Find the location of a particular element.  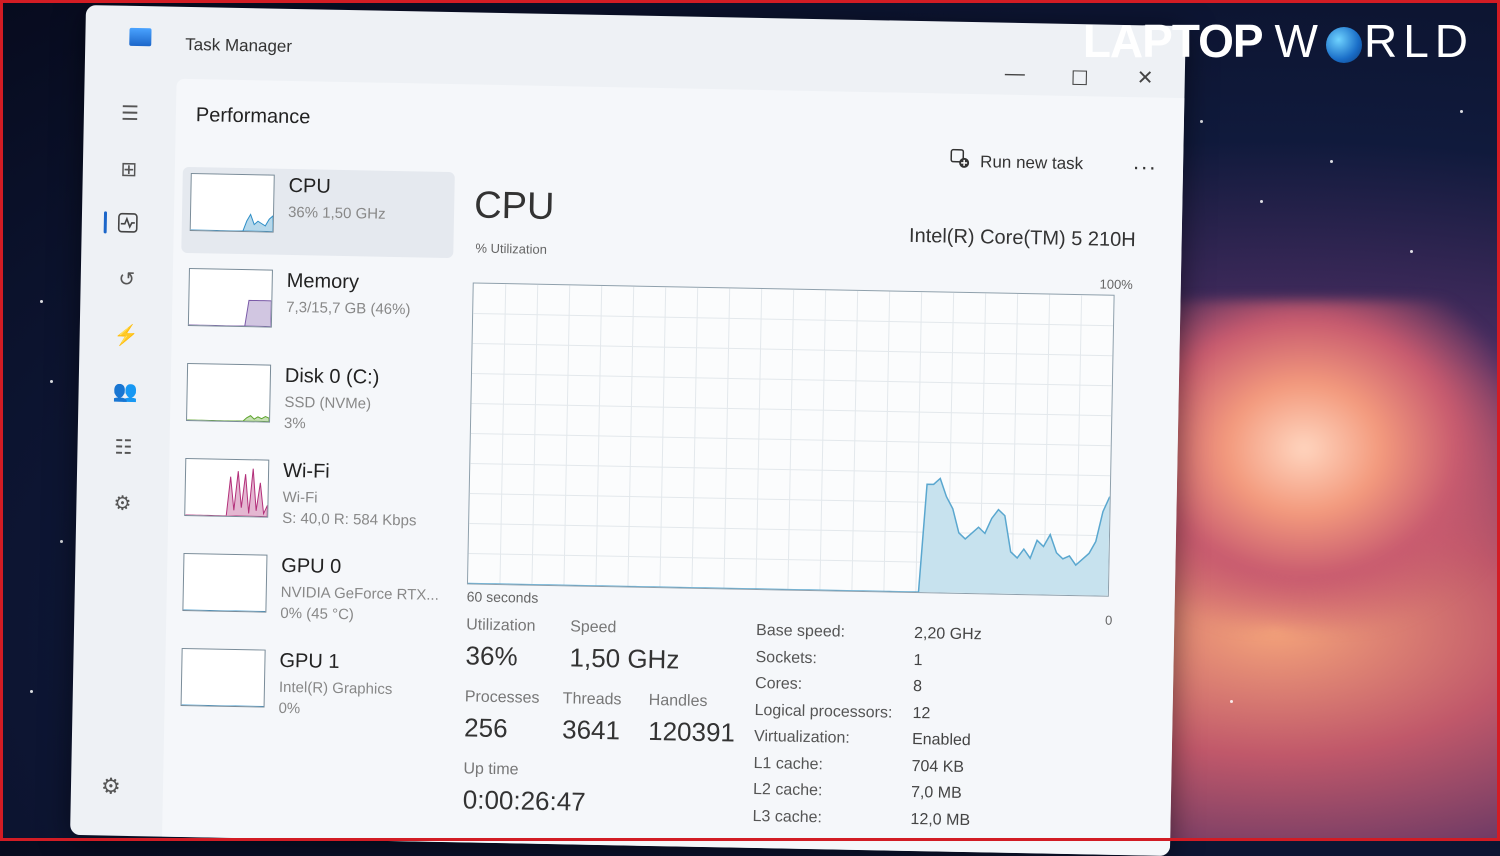

device-subtitle: Intel(R) Graphics 0% is located at coordinates (335, 699).